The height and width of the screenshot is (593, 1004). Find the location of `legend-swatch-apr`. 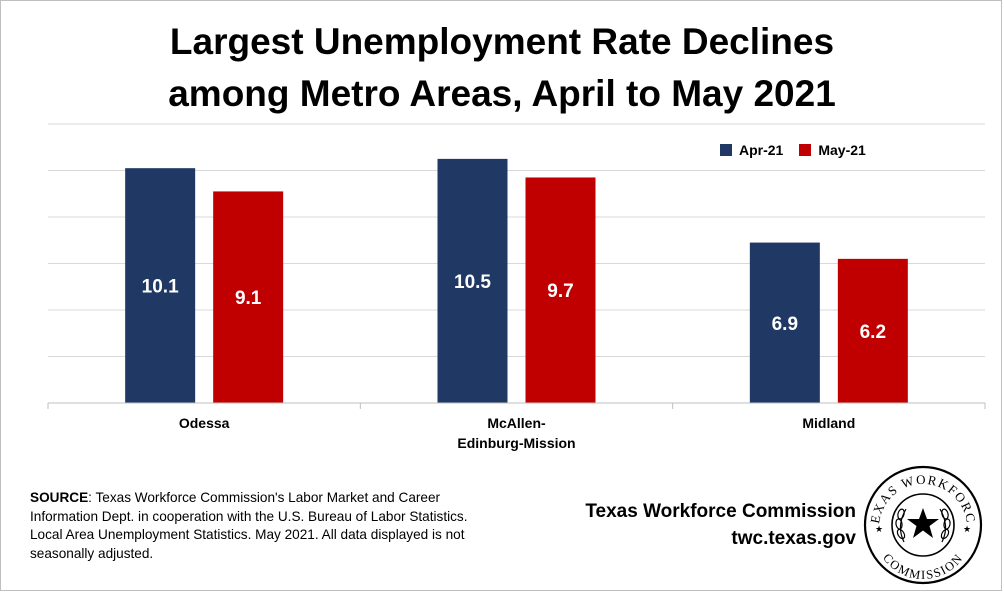

legend-swatch-apr is located at coordinates (726, 150).